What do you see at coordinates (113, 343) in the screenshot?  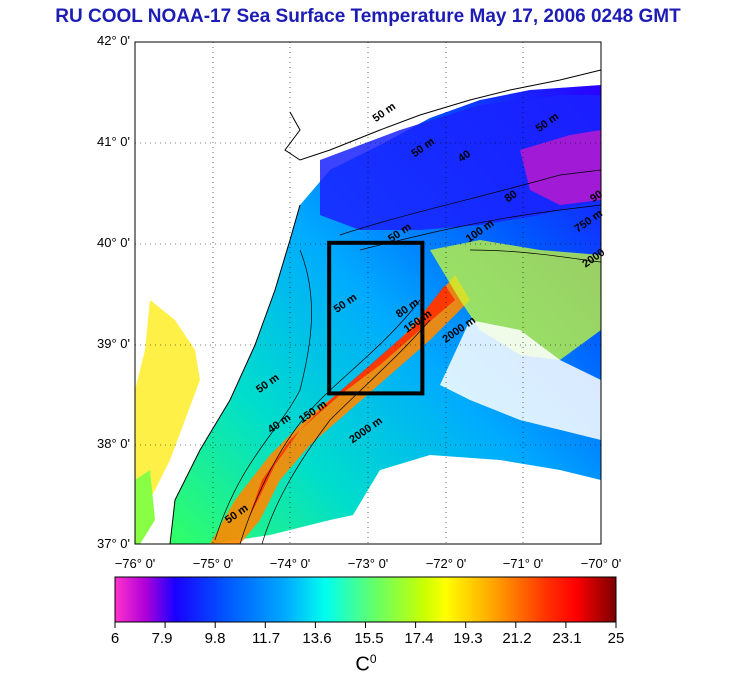 I see `lat-label-39: 39° 0'` at bounding box center [113, 343].